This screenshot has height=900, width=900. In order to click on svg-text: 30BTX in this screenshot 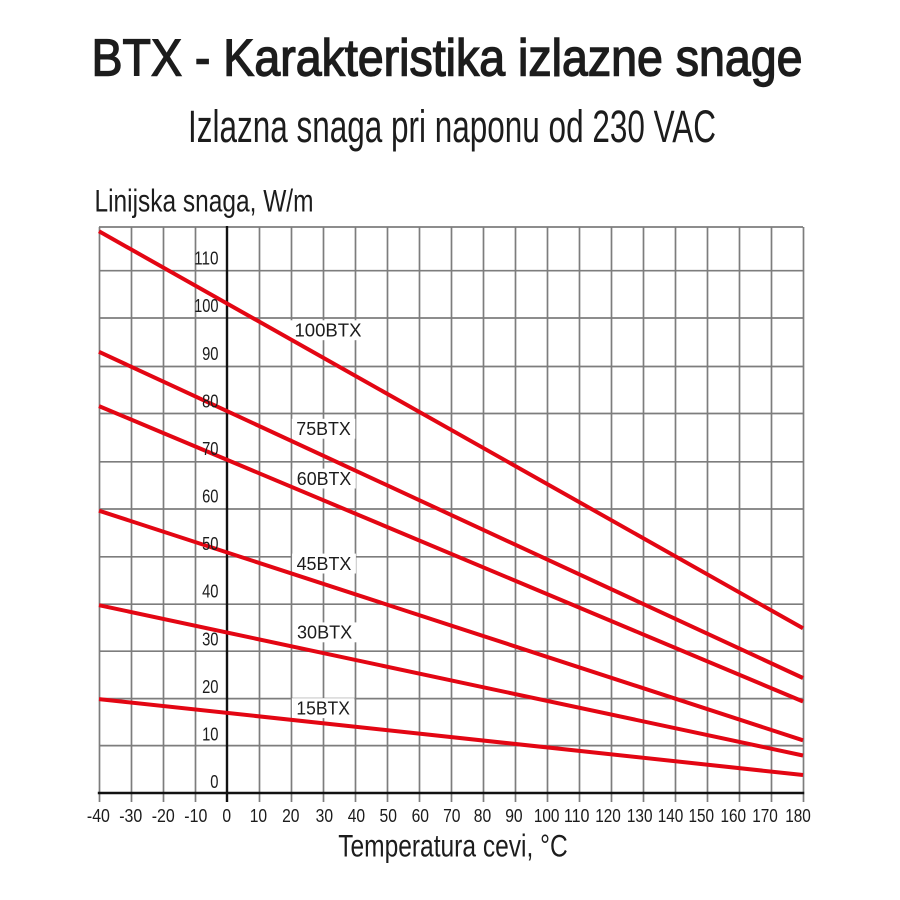, I will do `click(325, 632)`.